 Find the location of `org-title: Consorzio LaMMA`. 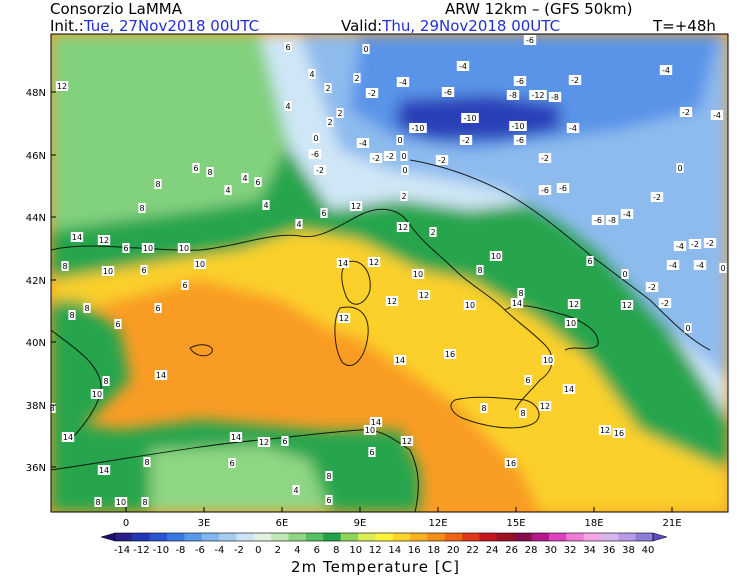

org-title: Consorzio LaMMA is located at coordinates (116, 9).